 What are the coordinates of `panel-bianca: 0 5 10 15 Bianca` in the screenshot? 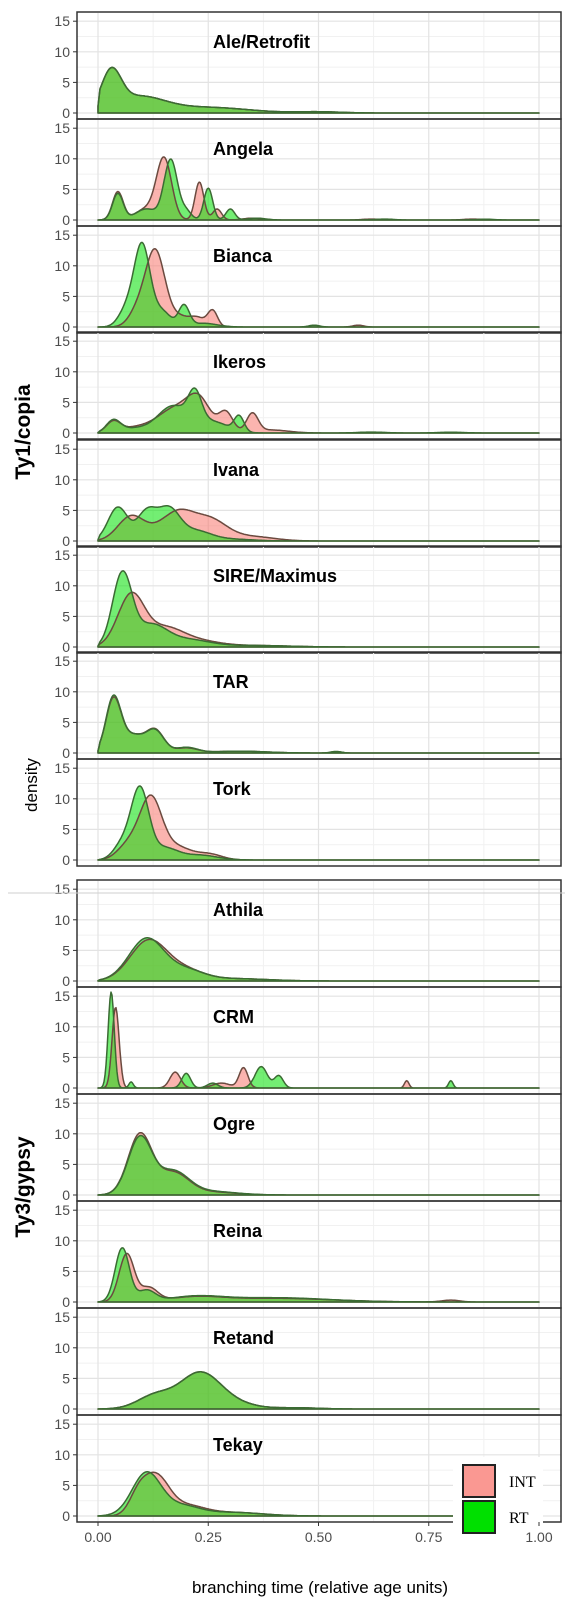 It's located at (308, 280).